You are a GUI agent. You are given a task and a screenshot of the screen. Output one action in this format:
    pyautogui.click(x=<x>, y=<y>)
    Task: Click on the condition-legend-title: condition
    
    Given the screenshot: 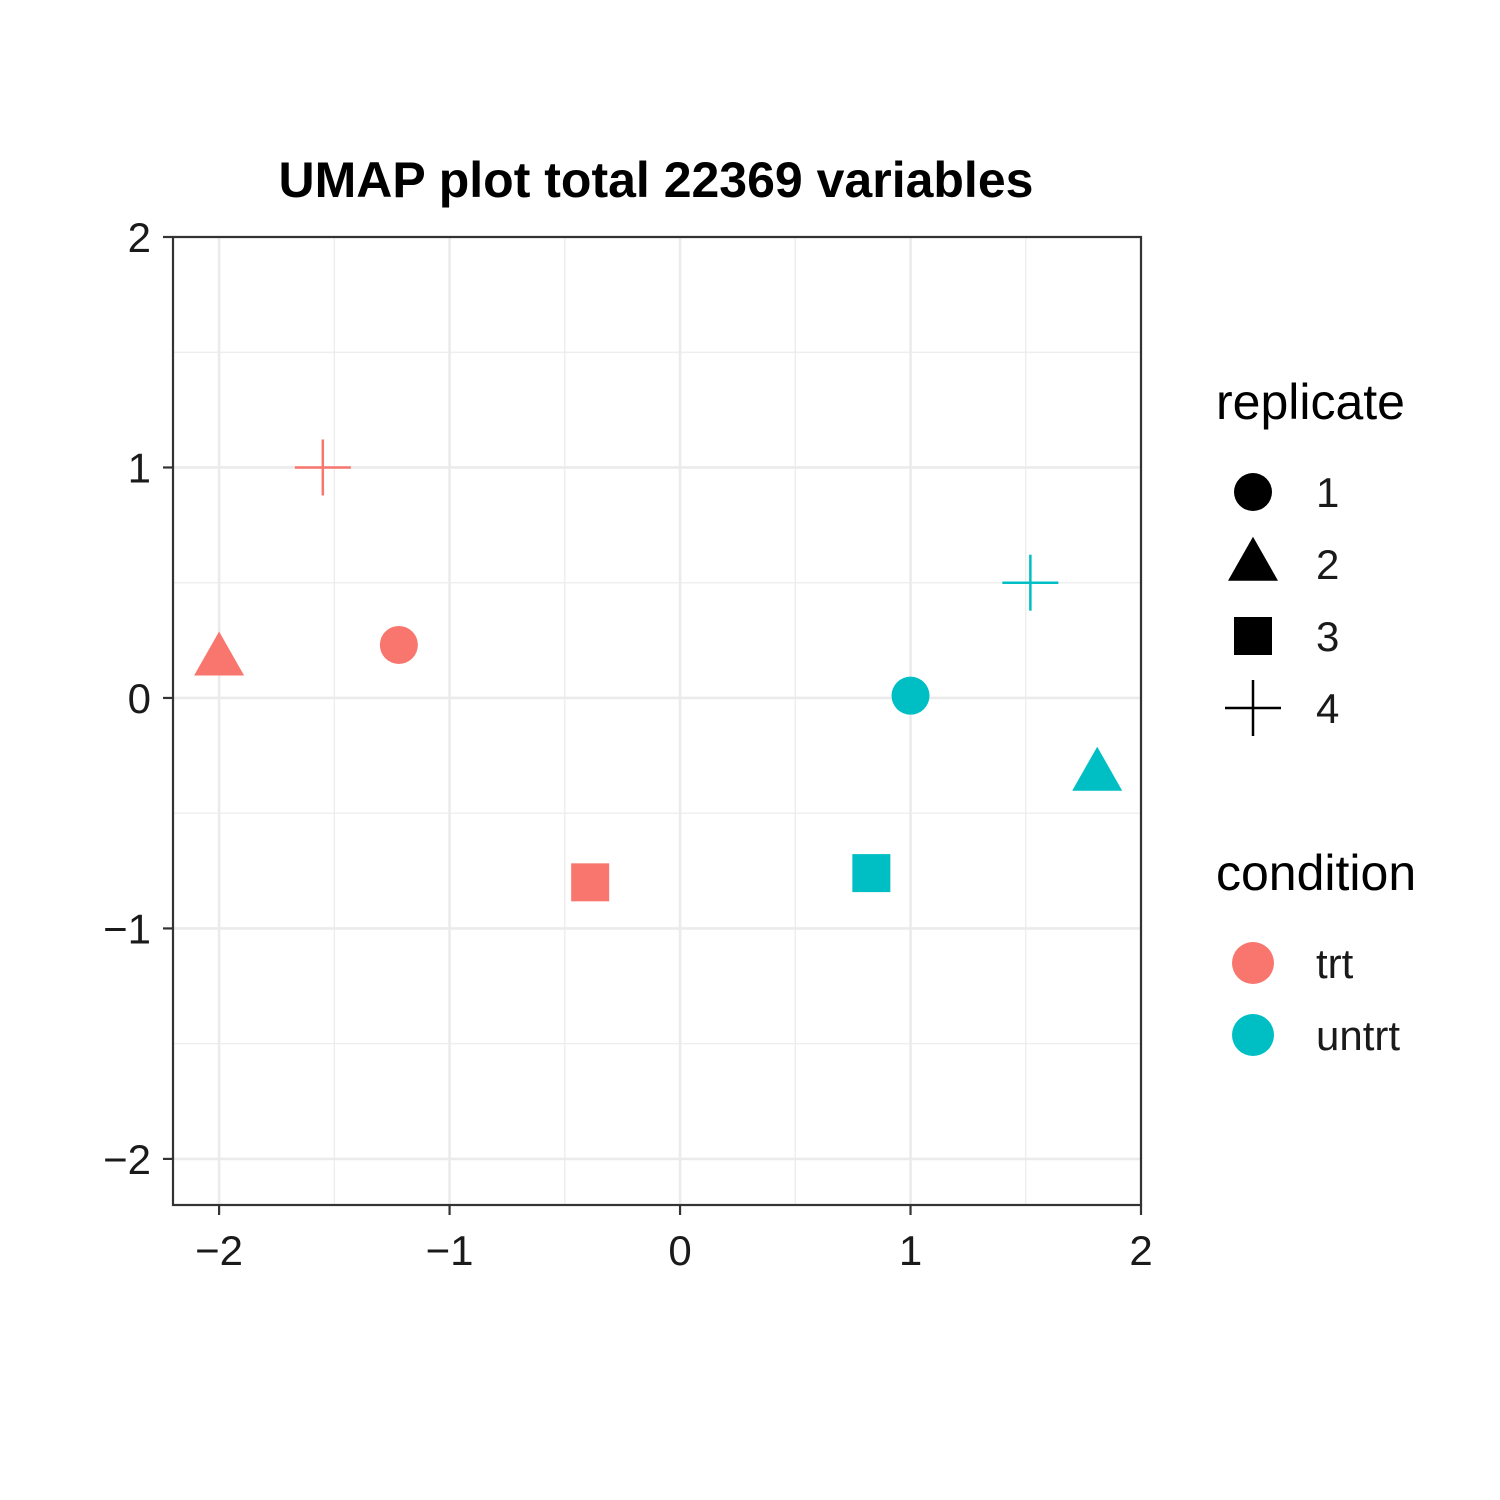 What is the action you would take?
    pyautogui.click(x=1316, y=873)
    